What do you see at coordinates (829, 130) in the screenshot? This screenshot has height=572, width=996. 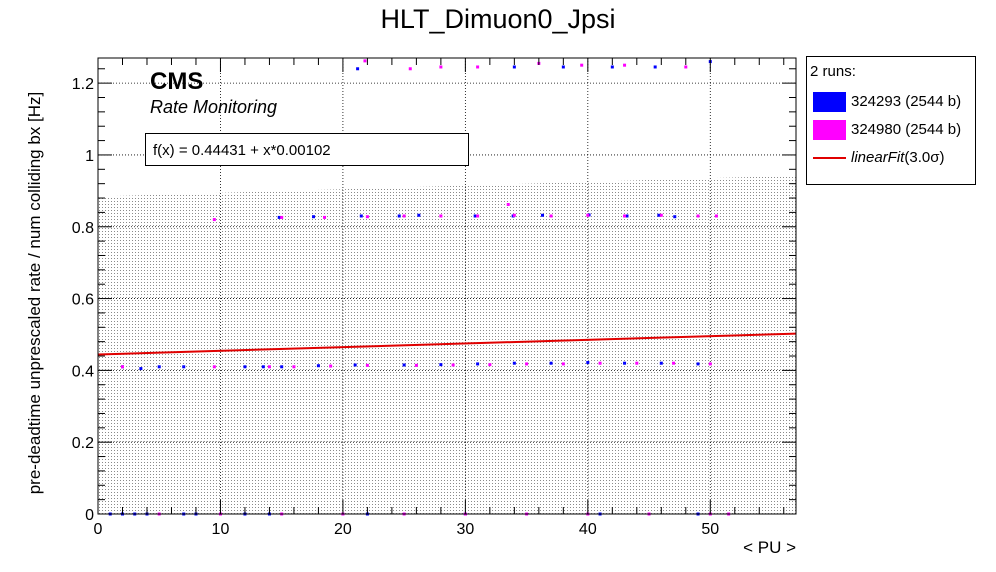 I see `legend-swatch-run2` at bounding box center [829, 130].